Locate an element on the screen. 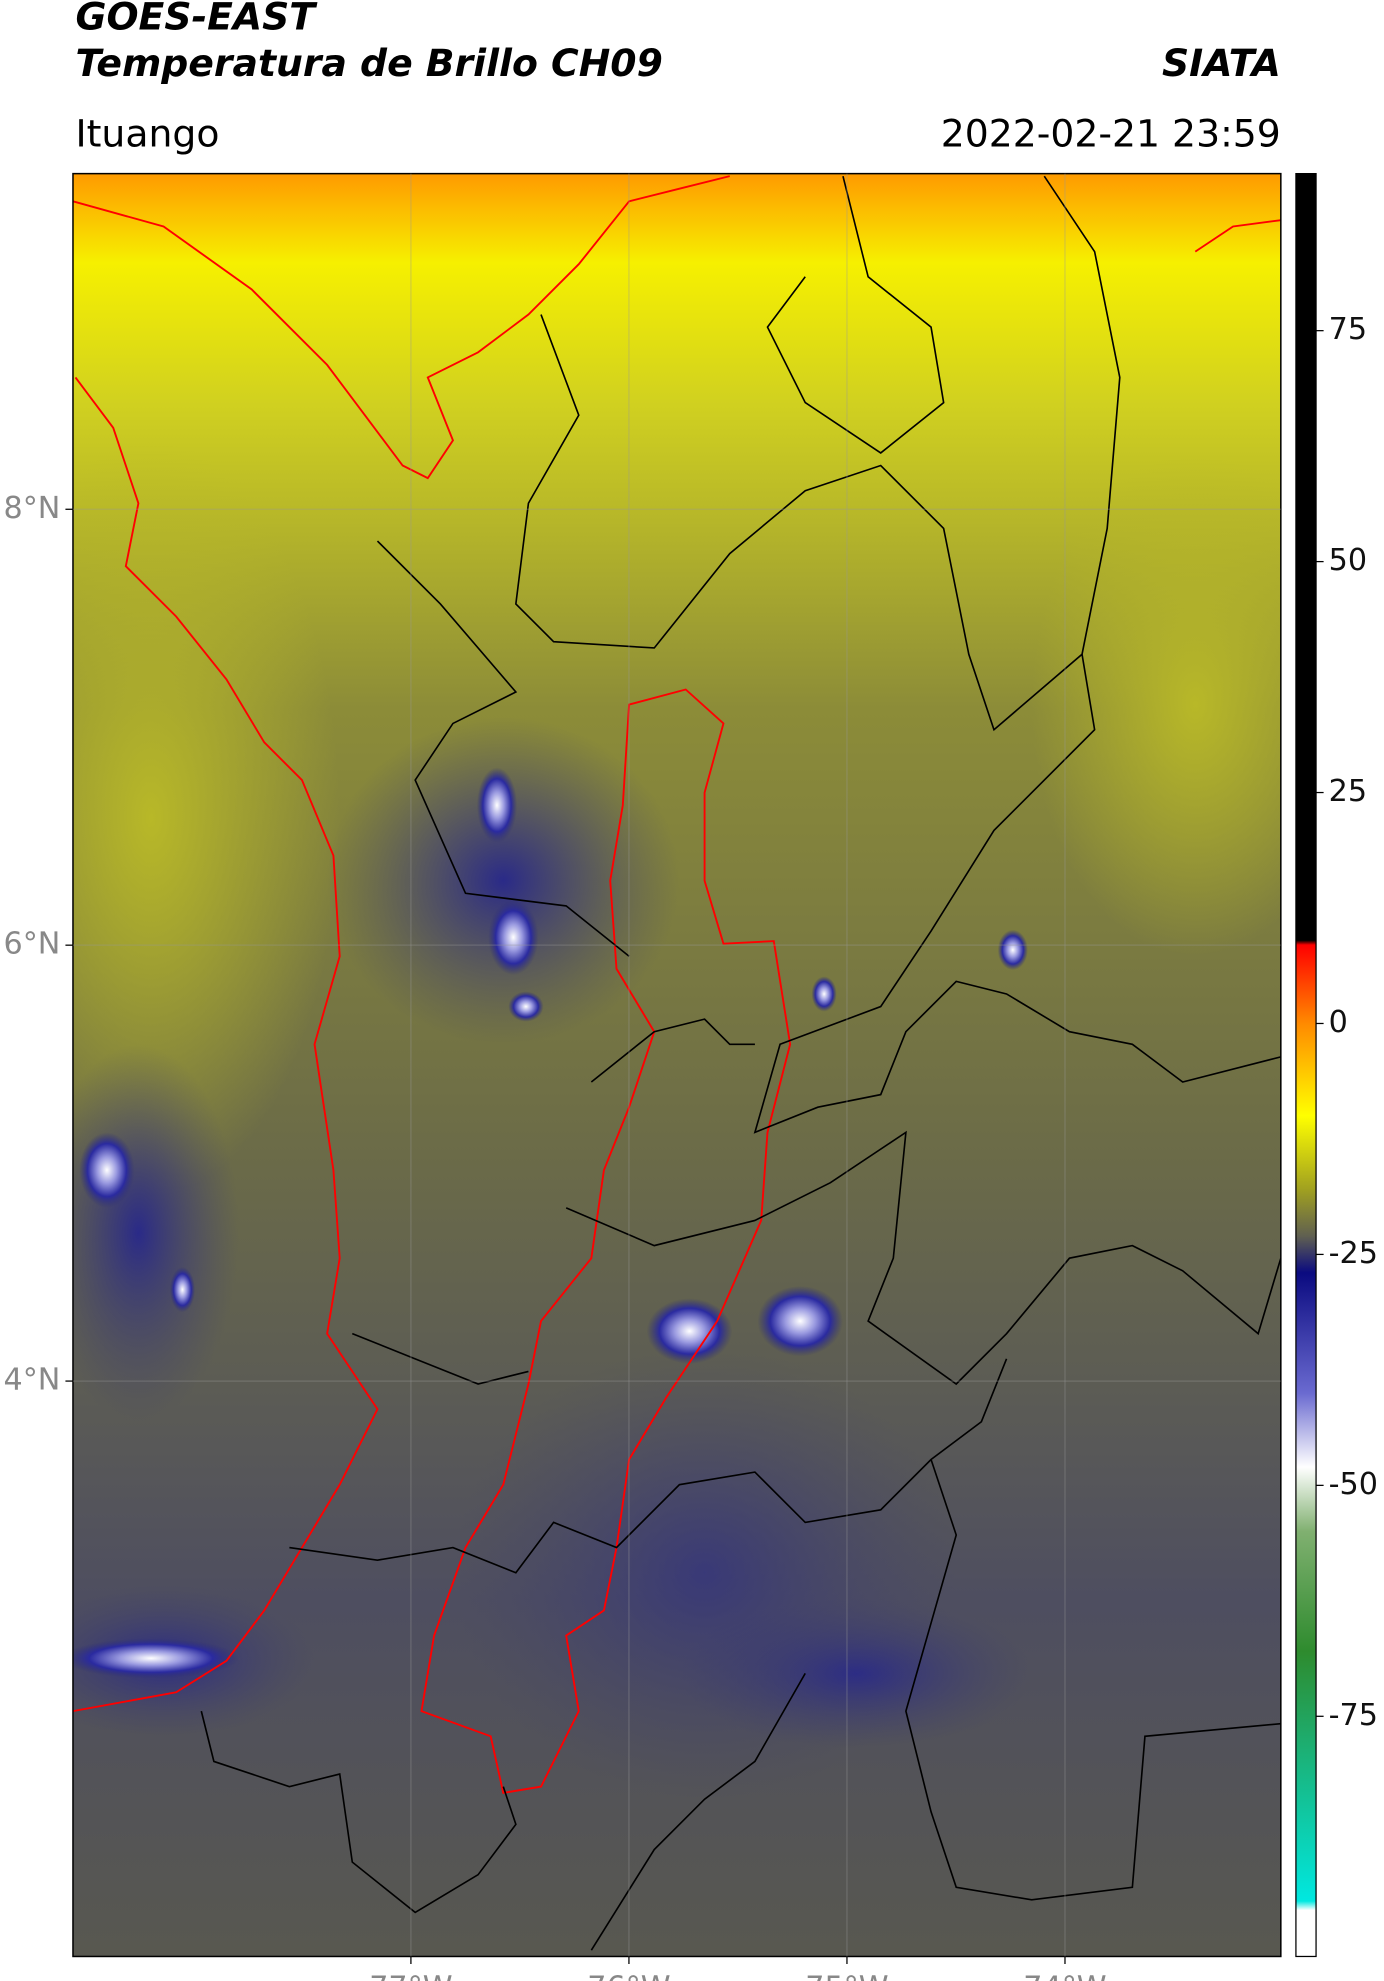 Image resolution: width=1384 pixels, height=1981 pixels. source: SIATA is located at coordinates (1221, 63).